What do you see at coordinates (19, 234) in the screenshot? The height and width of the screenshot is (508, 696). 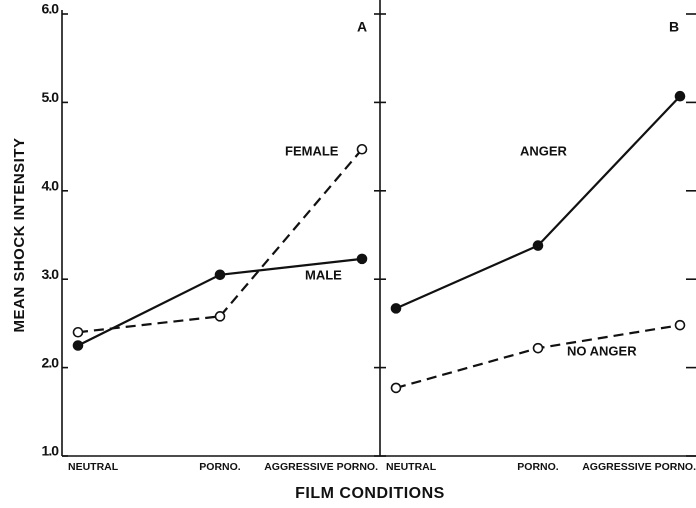 I see `y-axis-label: MEAN SHOCK INTENSITY` at bounding box center [19, 234].